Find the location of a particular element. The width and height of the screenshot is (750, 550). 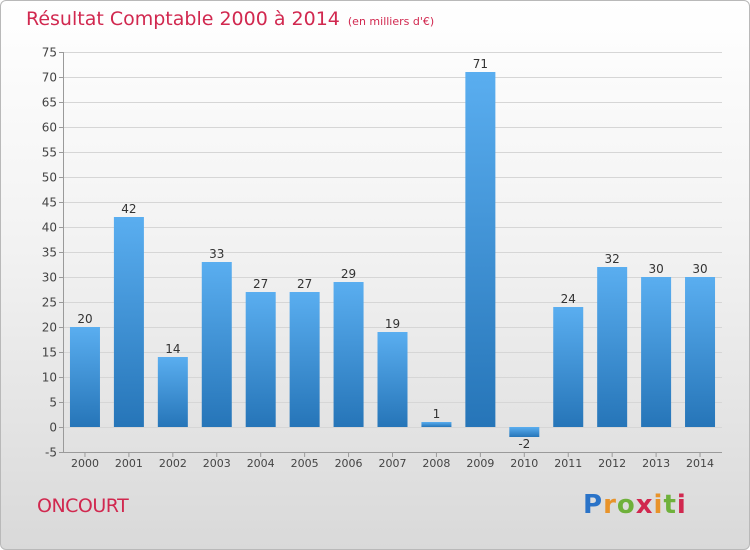

y-tick-label: 10 is located at coordinates (49, 378).